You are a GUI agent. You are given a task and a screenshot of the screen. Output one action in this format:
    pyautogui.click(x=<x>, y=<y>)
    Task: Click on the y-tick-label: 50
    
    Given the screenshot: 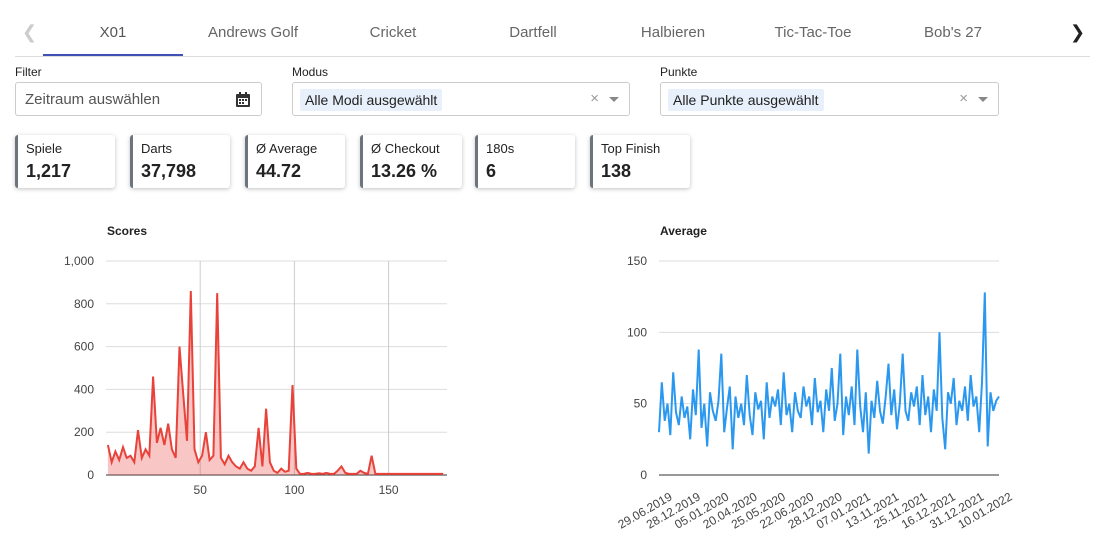 What is the action you would take?
    pyautogui.click(x=641, y=404)
    